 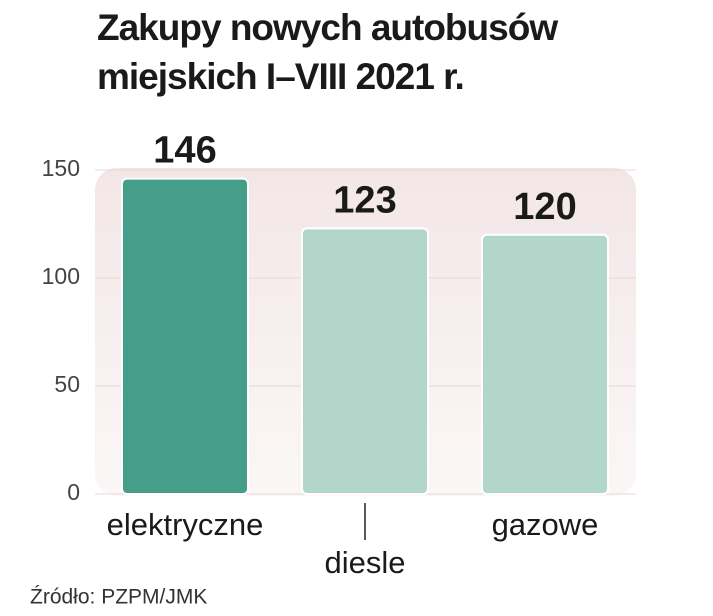 What do you see at coordinates (61, 168) in the screenshot?
I see `y-tick-label: 150` at bounding box center [61, 168].